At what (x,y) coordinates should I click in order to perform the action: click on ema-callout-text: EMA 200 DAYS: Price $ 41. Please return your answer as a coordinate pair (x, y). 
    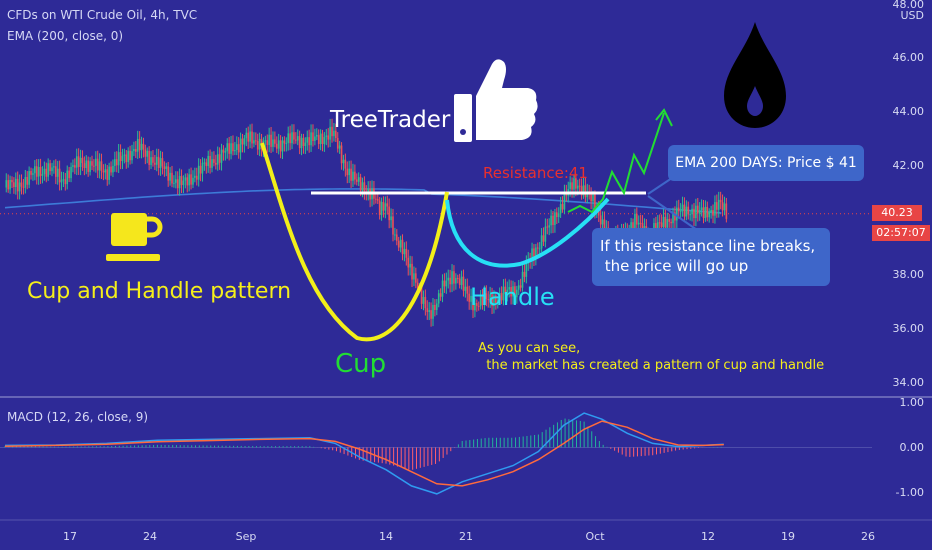
    Looking at the image, I should click on (766, 163).